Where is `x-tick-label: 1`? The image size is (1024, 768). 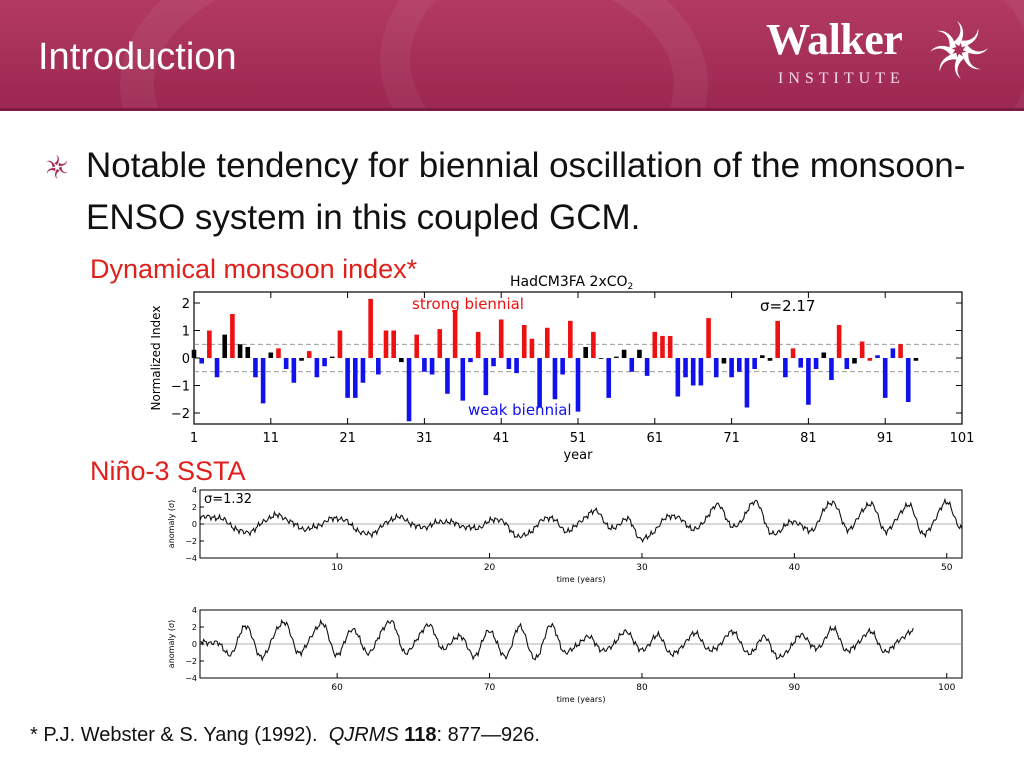
x-tick-label: 1 is located at coordinates (194, 438).